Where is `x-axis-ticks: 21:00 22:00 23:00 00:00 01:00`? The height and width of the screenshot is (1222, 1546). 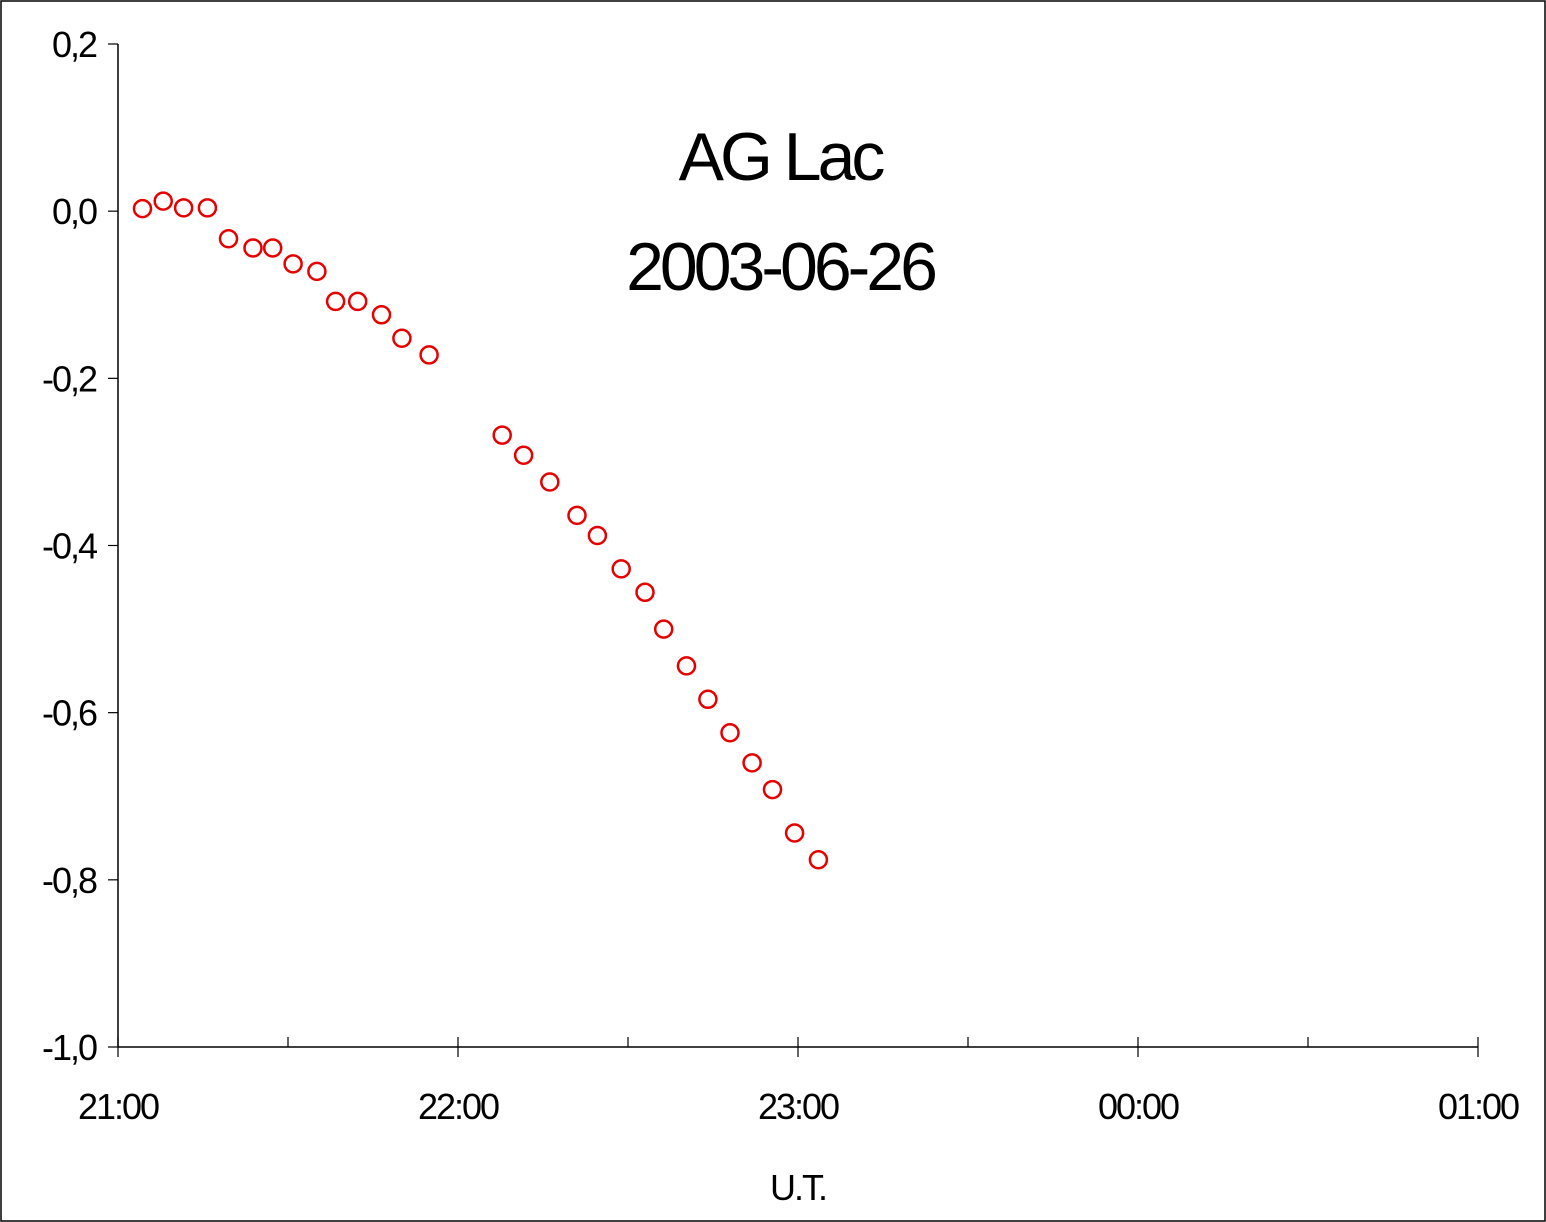 x-axis-ticks: 21:00 22:00 23:00 00:00 01:00 is located at coordinates (799, 1082).